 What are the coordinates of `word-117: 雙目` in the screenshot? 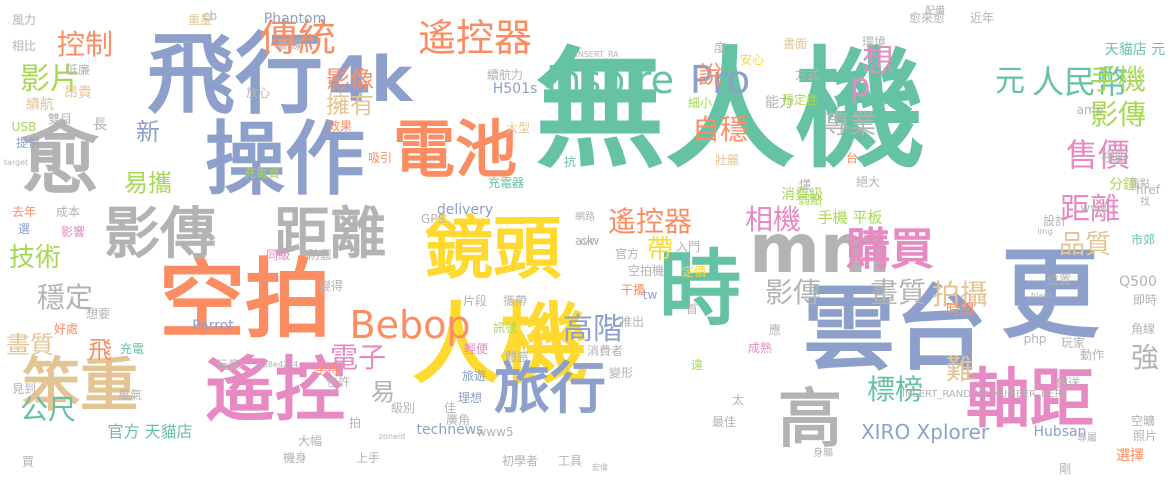 It's located at (60, 119).